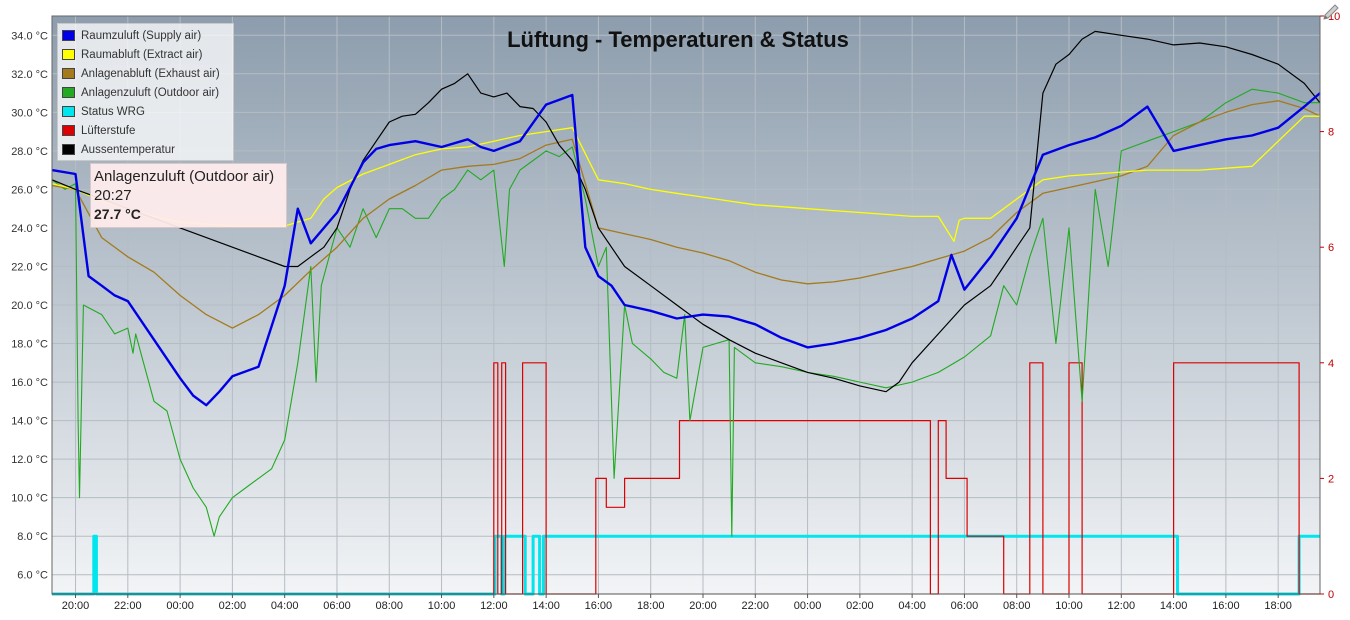  I want to click on y-left-tick-label: 24.0 °C, so click(29, 229).